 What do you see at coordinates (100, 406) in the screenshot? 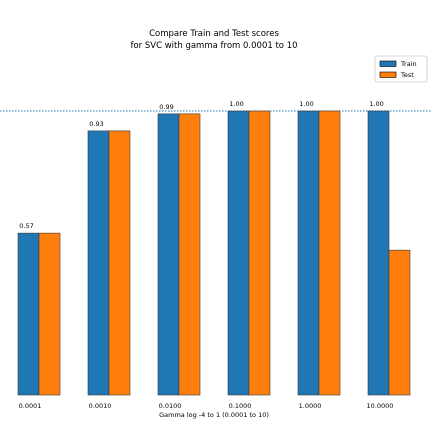
I see `x-tick-label-1: 0.0010` at bounding box center [100, 406].